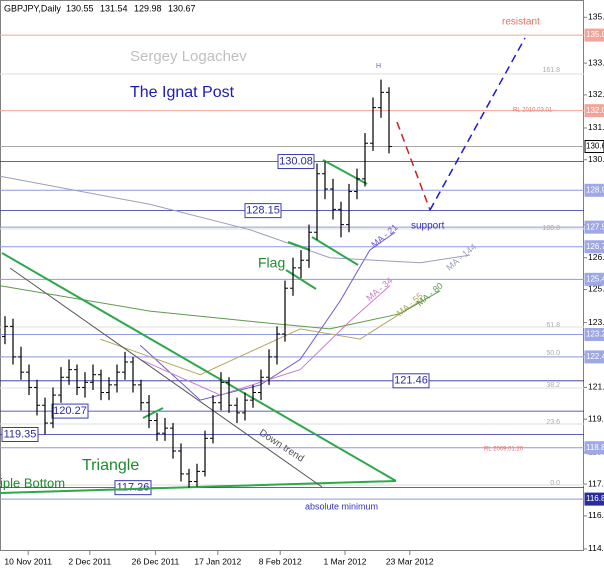 This screenshot has height=570, width=604. What do you see at coordinates (553, 353) in the screenshot?
I see `fib-label: 50.0` at bounding box center [553, 353].